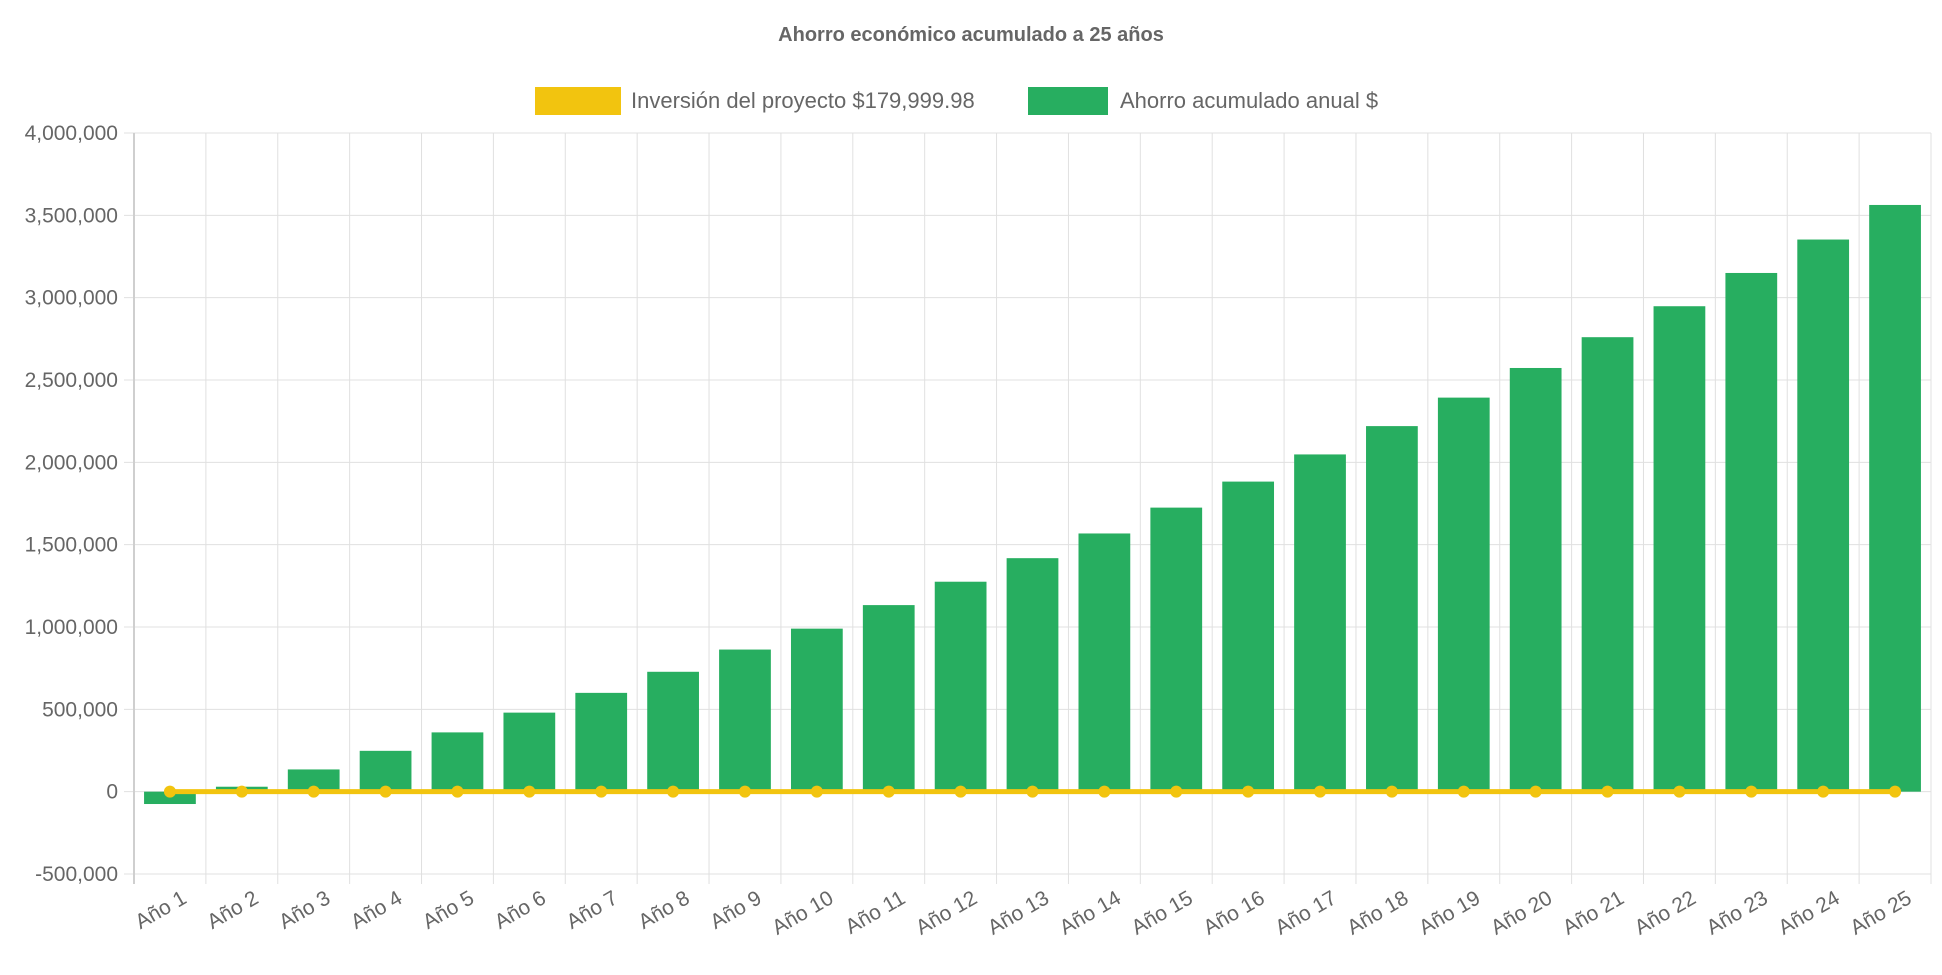 This screenshot has height=975, width=1942. I want to click on x-tick-label: Año 21, so click(1593, 912).